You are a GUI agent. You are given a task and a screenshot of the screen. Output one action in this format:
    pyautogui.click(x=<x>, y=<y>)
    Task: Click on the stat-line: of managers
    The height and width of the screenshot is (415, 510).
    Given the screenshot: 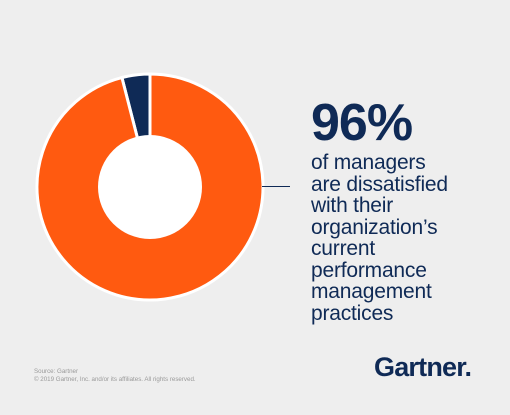 What is the action you would take?
    pyautogui.click(x=368, y=162)
    